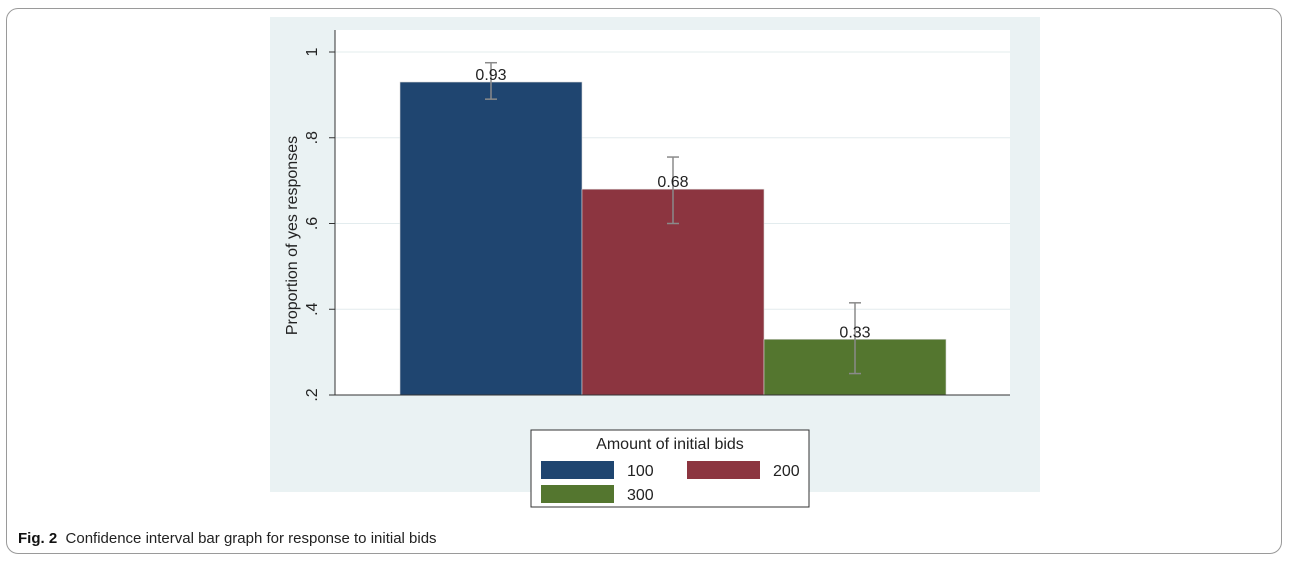  What do you see at coordinates (292, 235) in the screenshot?
I see `y-axis-label: Proportion of yes responses` at bounding box center [292, 235].